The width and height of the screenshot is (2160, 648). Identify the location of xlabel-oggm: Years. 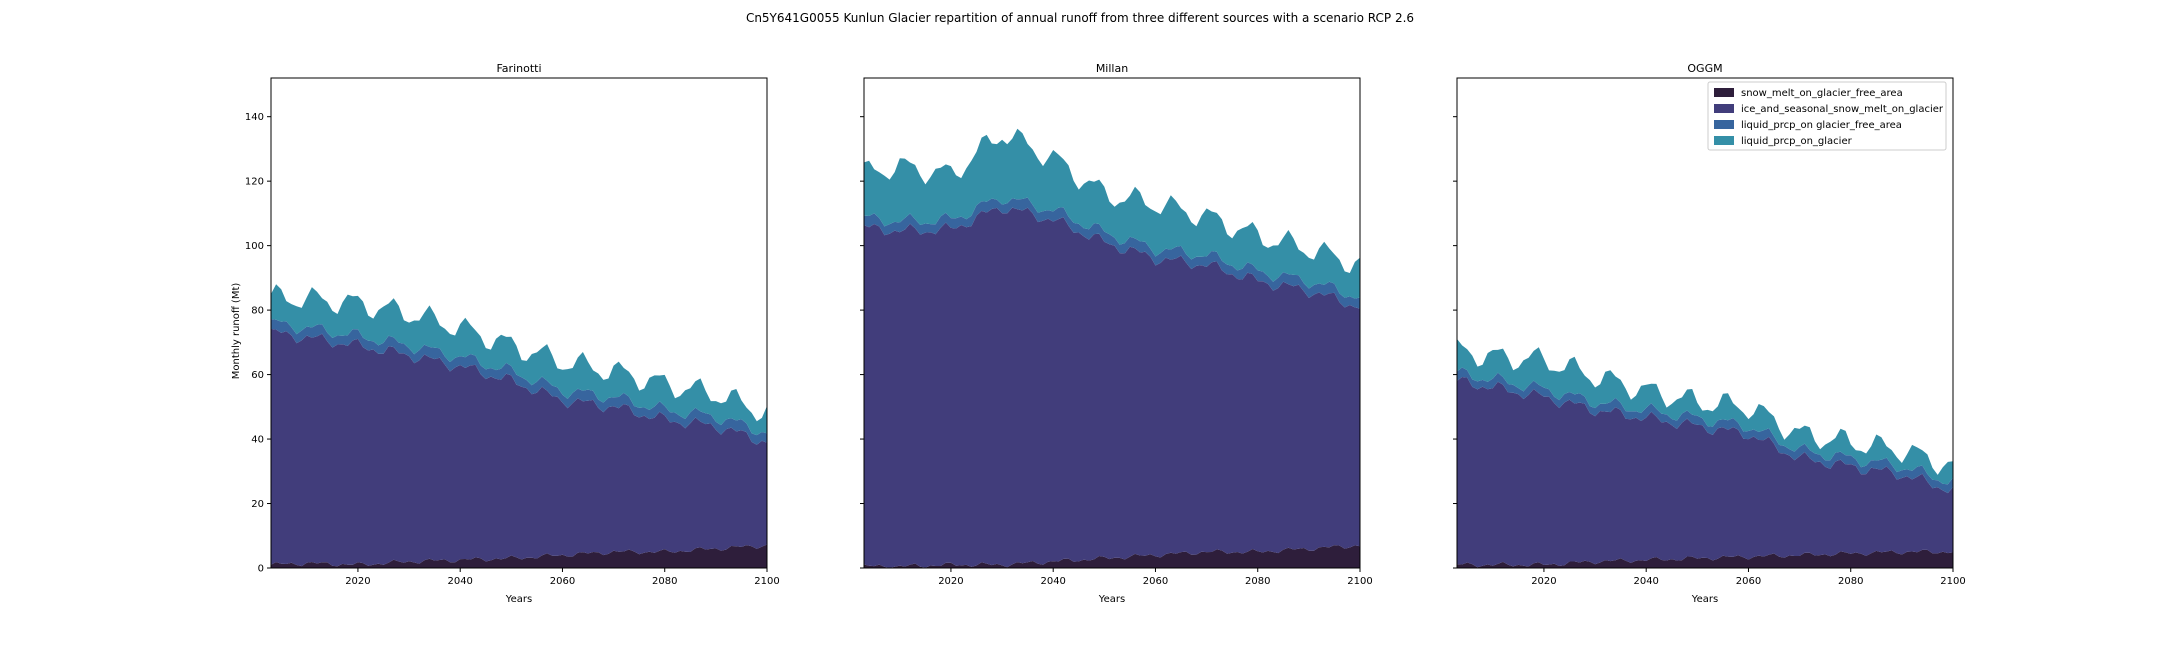
(1704, 599).